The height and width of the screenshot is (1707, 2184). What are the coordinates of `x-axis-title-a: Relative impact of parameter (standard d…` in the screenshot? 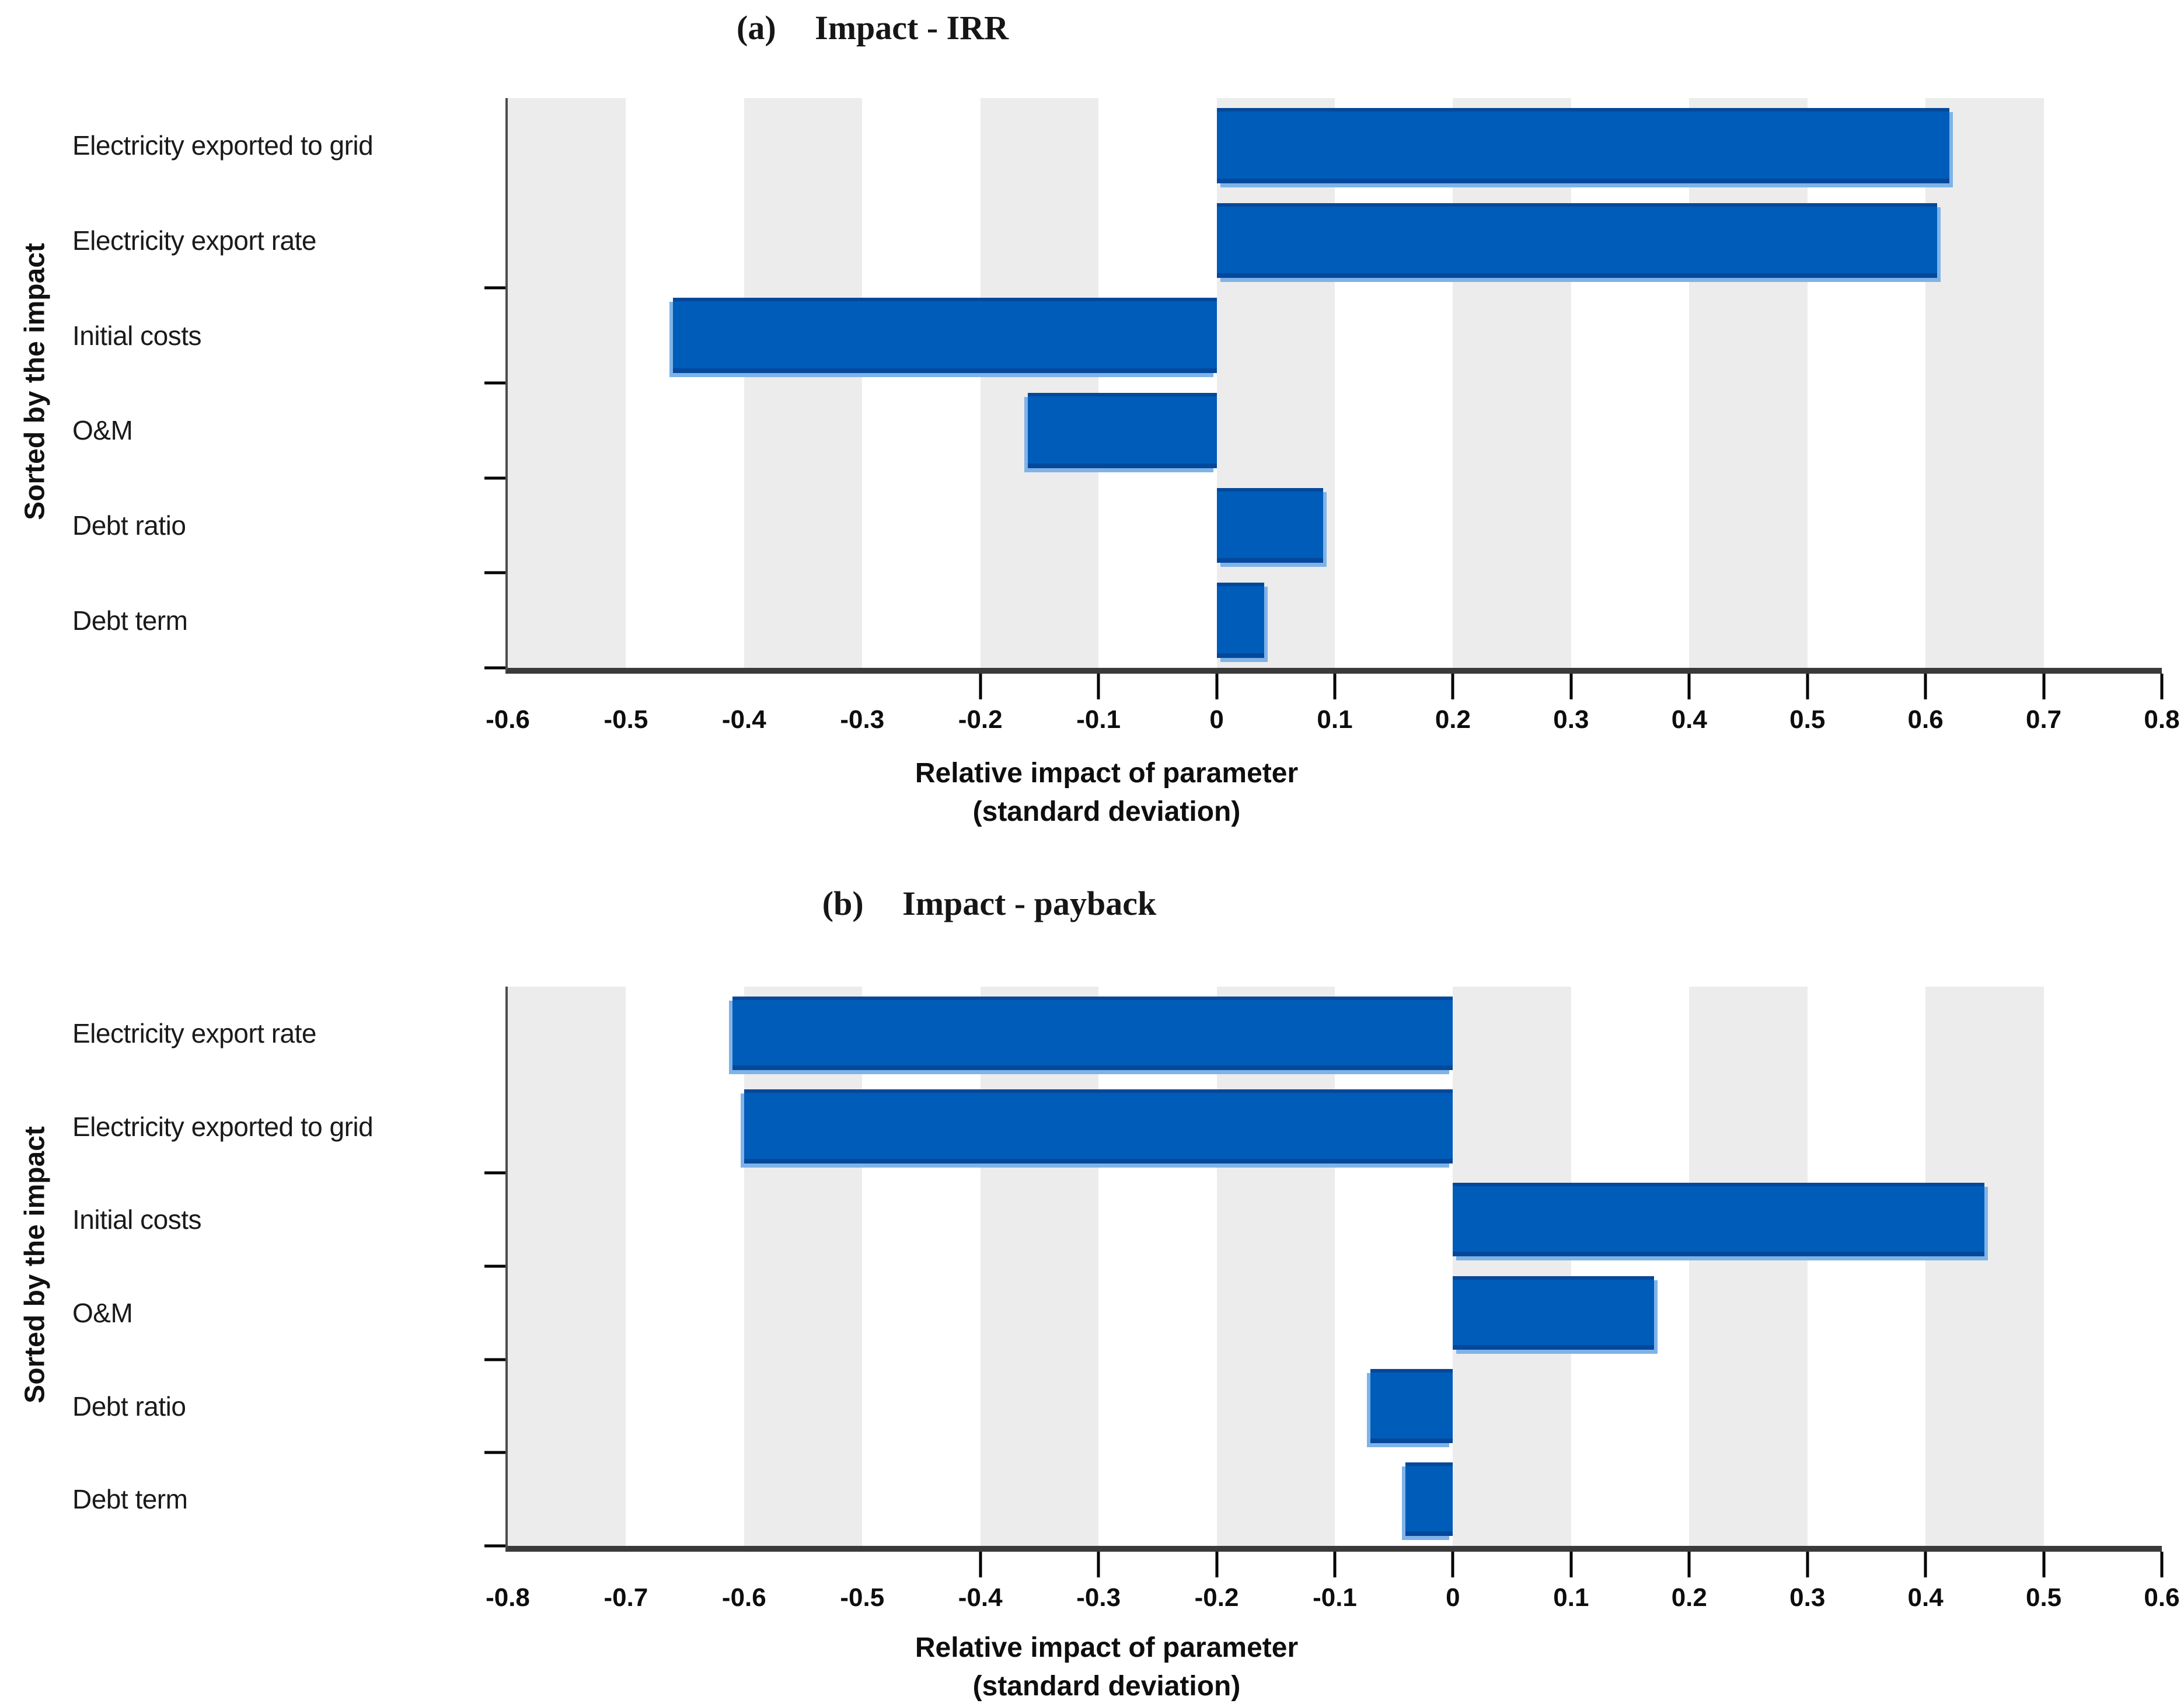 It's located at (1099, 793).